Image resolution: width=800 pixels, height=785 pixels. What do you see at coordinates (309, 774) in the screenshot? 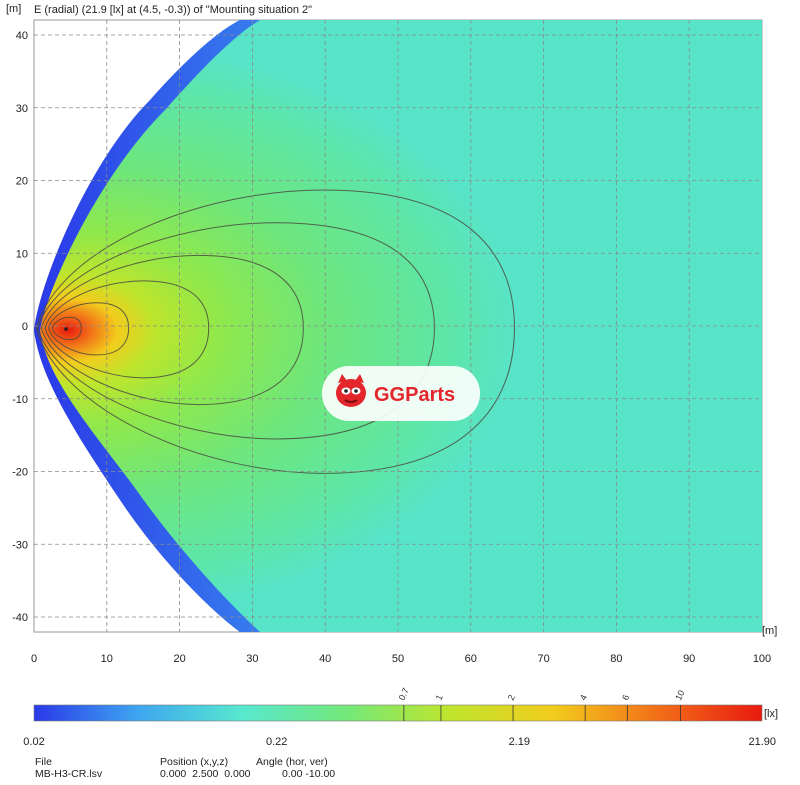
I see `angle-values: 0.00 -10.00` at bounding box center [309, 774].